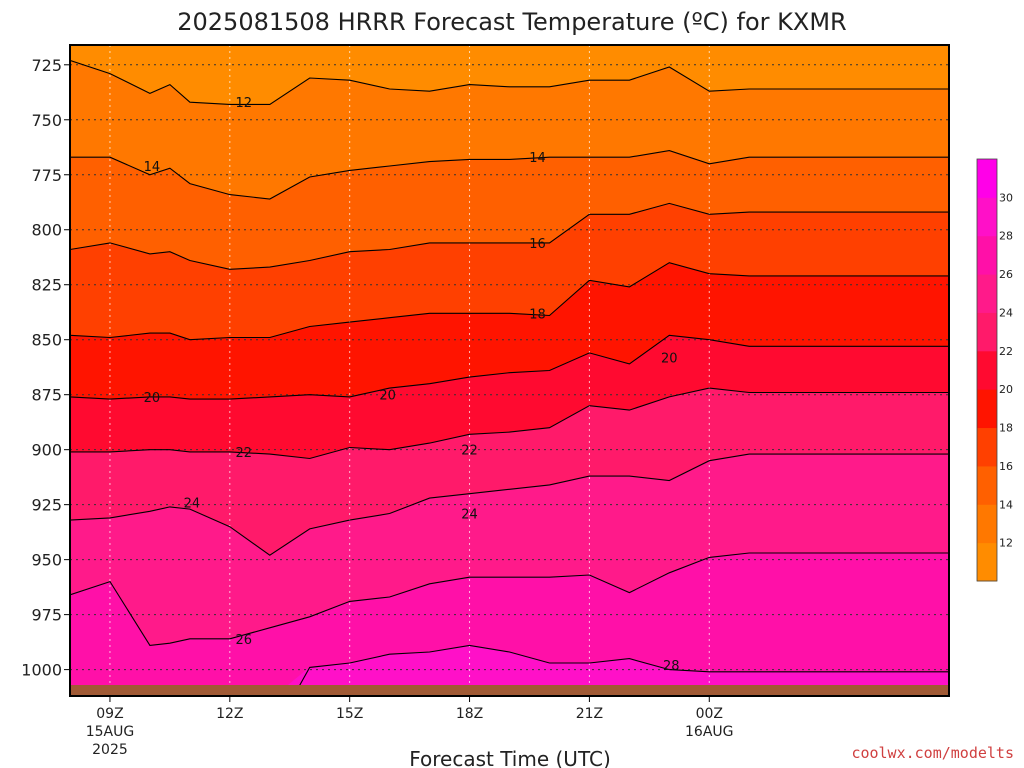 The image size is (1024, 768). What do you see at coordinates (46, 395) in the screenshot?
I see `y-tick-label: 875` at bounding box center [46, 395].